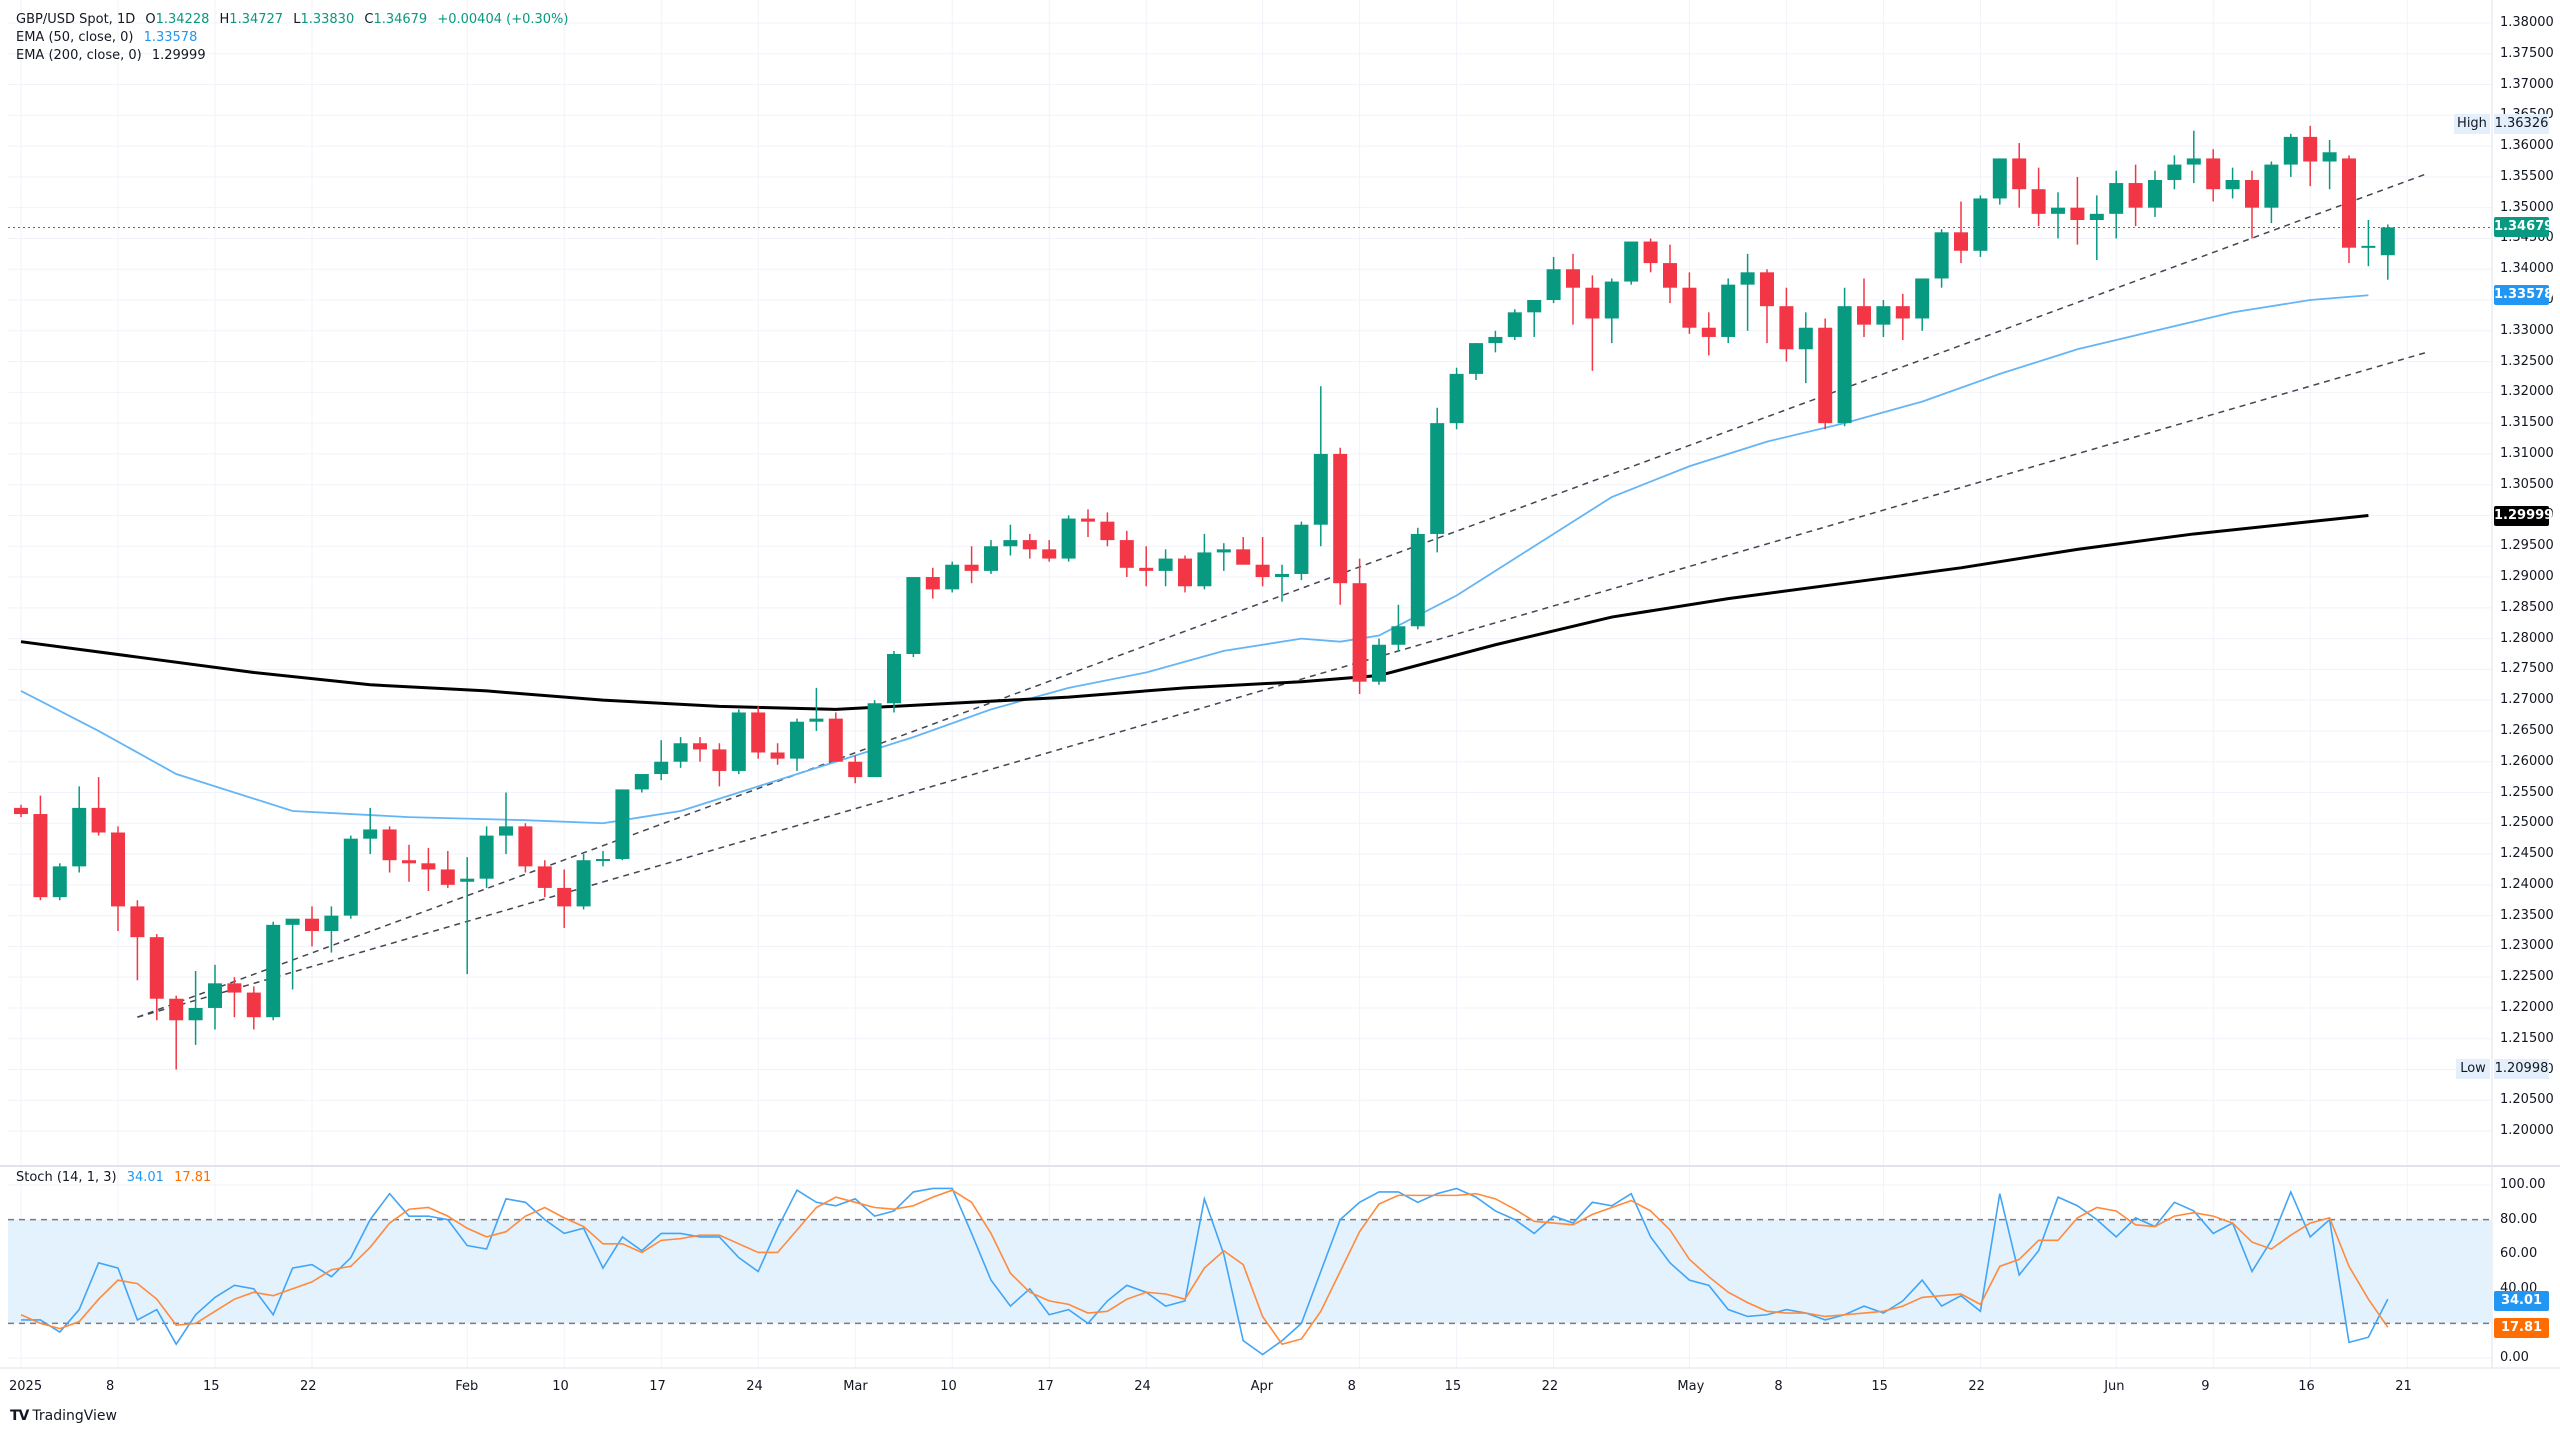 The width and height of the screenshot is (2560, 1435). What do you see at coordinates (150, 19) in the screenshot?
I see `open-label: O` at bounding box center [150, 19].